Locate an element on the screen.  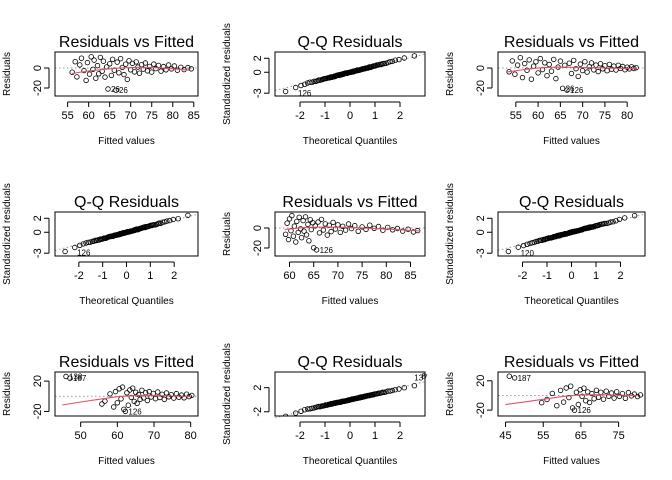
point-label: 126 is located at coordinates (327, 250).